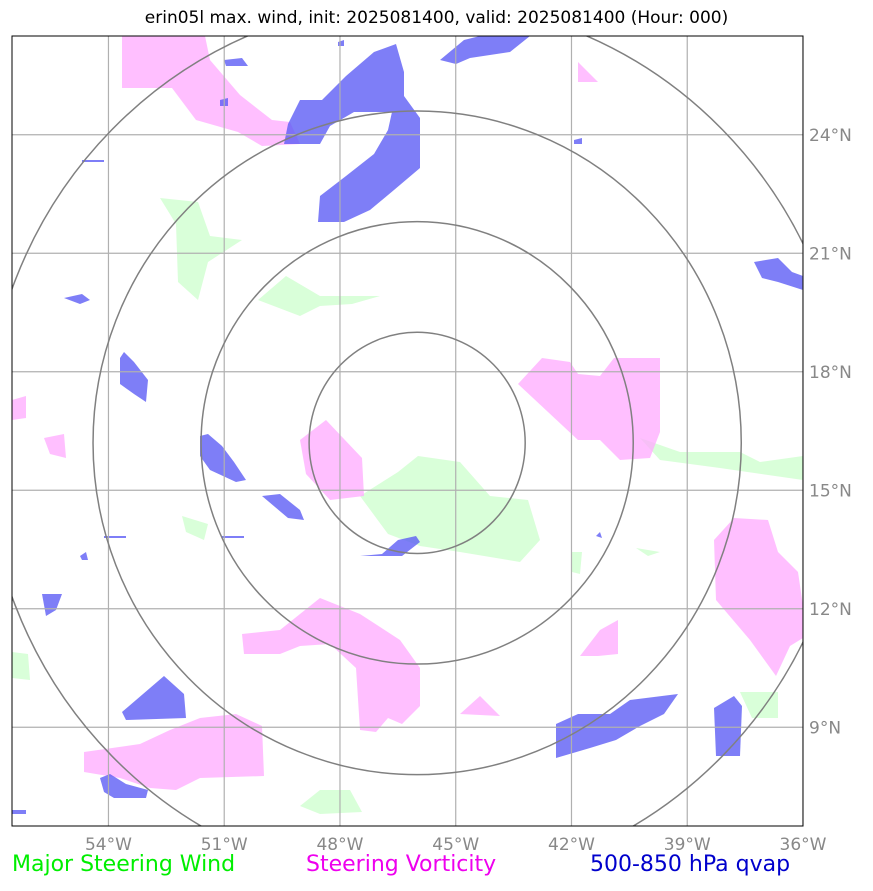 The height and width of the screenshot is (891, 873). Describe the element at coordinates (455, 845) in the screenshot. I see `lon-tick-label: 45°W` at that location.